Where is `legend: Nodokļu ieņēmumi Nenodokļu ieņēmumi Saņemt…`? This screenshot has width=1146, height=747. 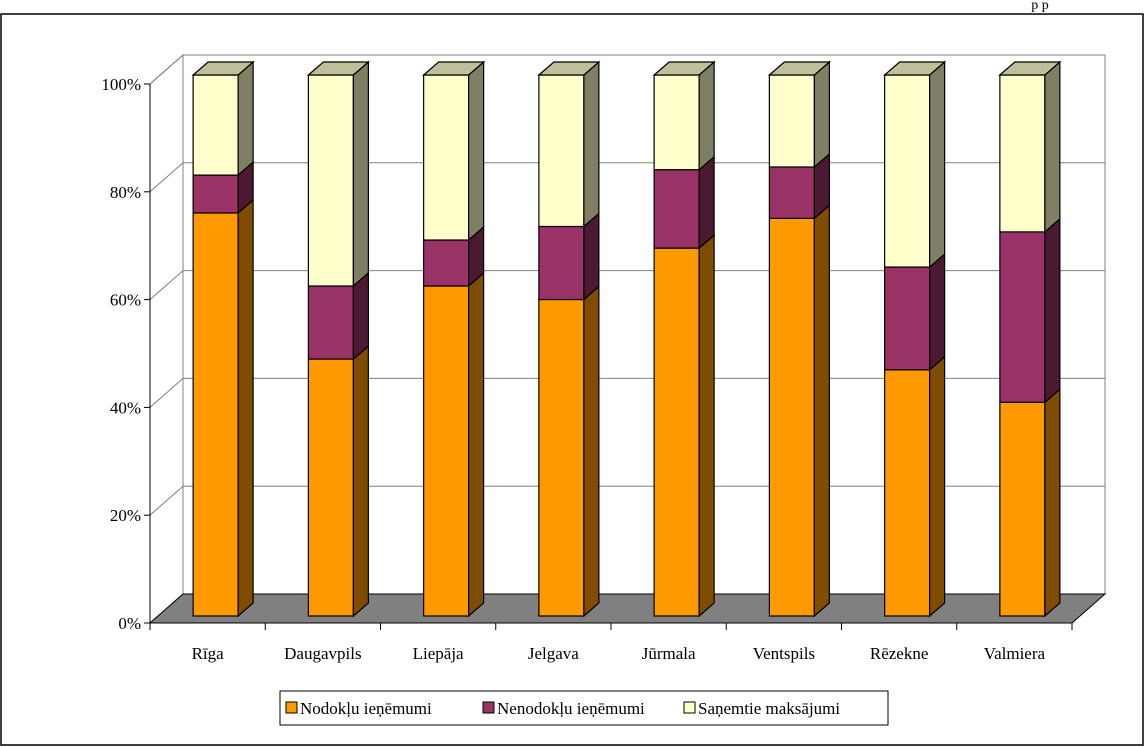 legend: Nodokļu ieņēmumi Nenodokļu ieņēmumi Saņemt… is located at coordinates (584, 708).